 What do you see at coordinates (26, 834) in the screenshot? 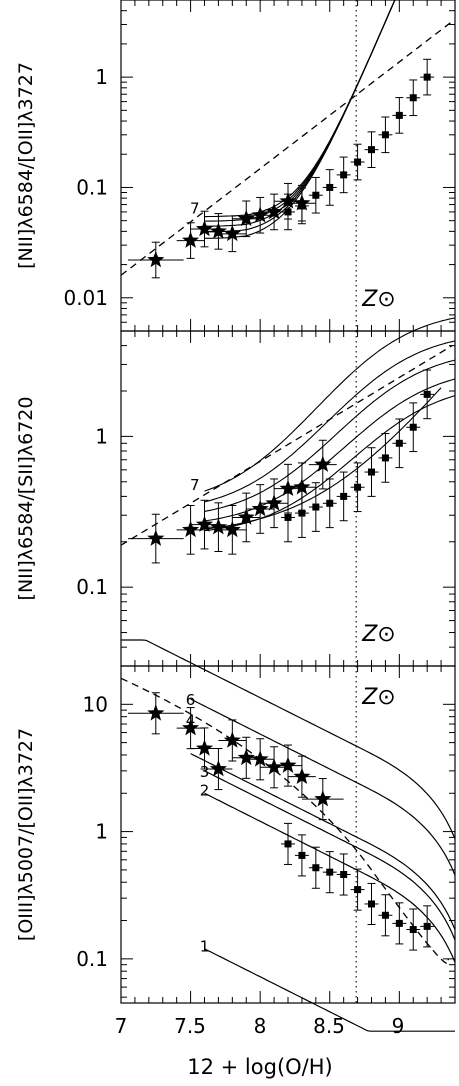
I see `y-axis-label: [OIII]λ5007/[OII]λ3727` at bounding box center [26, 834].